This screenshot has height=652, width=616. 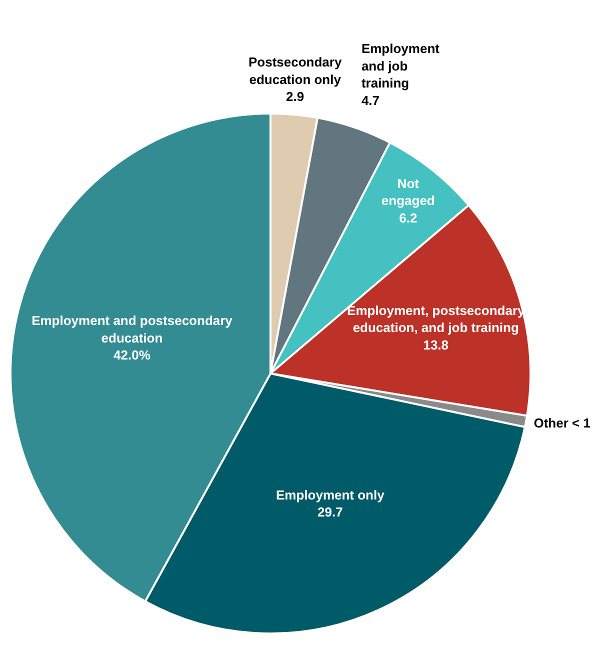 What do you see at coordinates (132, 355) in the screenshot?
I see `data-label: 42.0%` at bounding box center [132, 355].